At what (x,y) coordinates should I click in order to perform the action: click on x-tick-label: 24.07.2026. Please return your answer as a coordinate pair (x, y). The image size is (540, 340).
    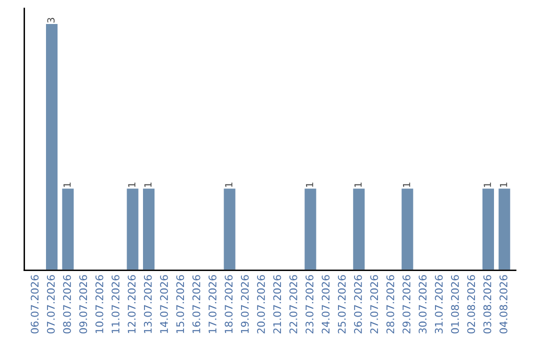
    Looking at the image, I should click on (326, 304).